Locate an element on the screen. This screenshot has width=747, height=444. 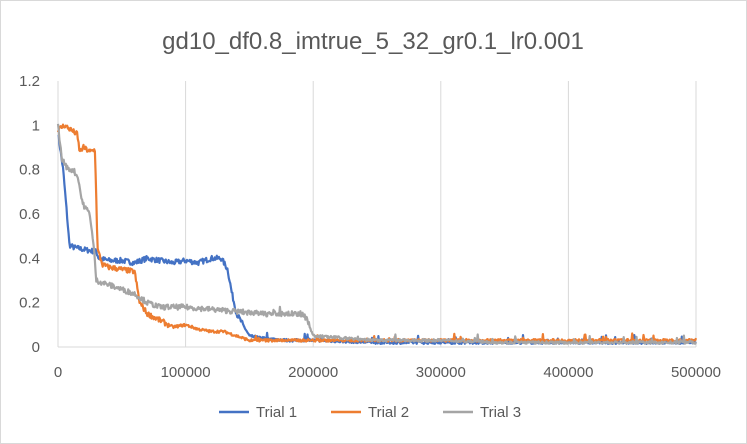
y-tick-label: 0.8 is located at coordinates (29, 170).